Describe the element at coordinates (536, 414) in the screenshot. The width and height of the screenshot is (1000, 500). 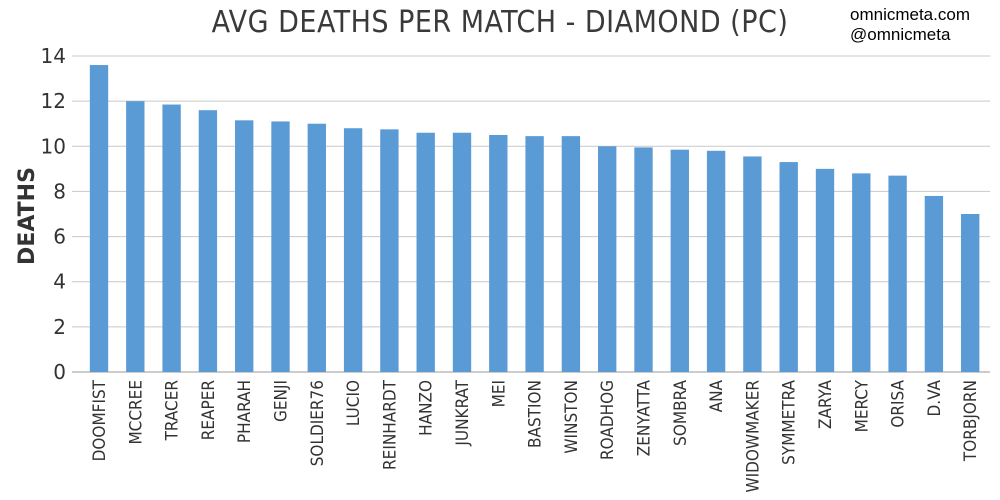
I see `x-tick-label: BASTION` at that location.